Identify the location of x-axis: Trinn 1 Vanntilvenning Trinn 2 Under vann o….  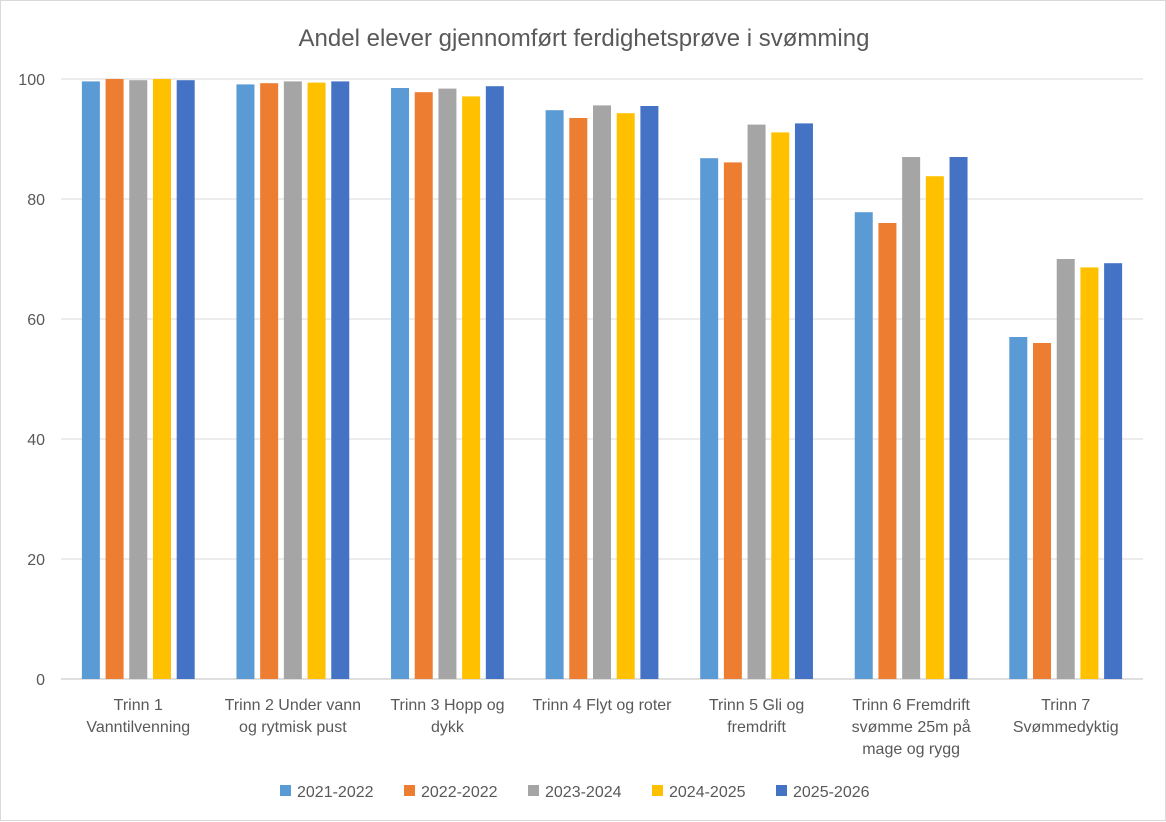
(602, 727).